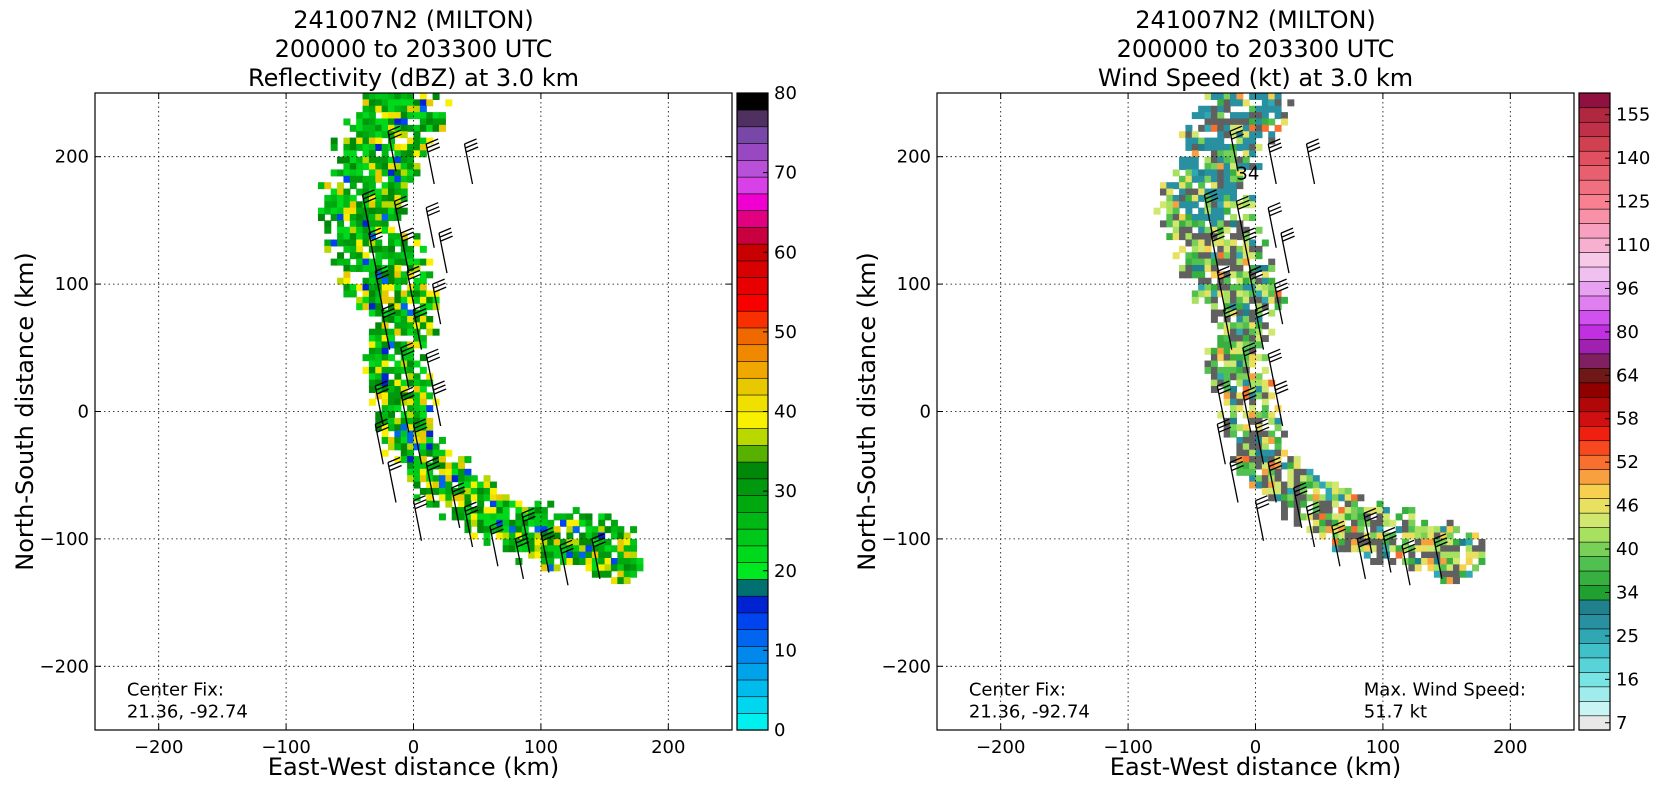 This screenshot has width=1655, height=791. What do you see at coordinates (64, 539) in the screenshot?
I see `y-tick-label: −100` at bounding box center [64, 539].